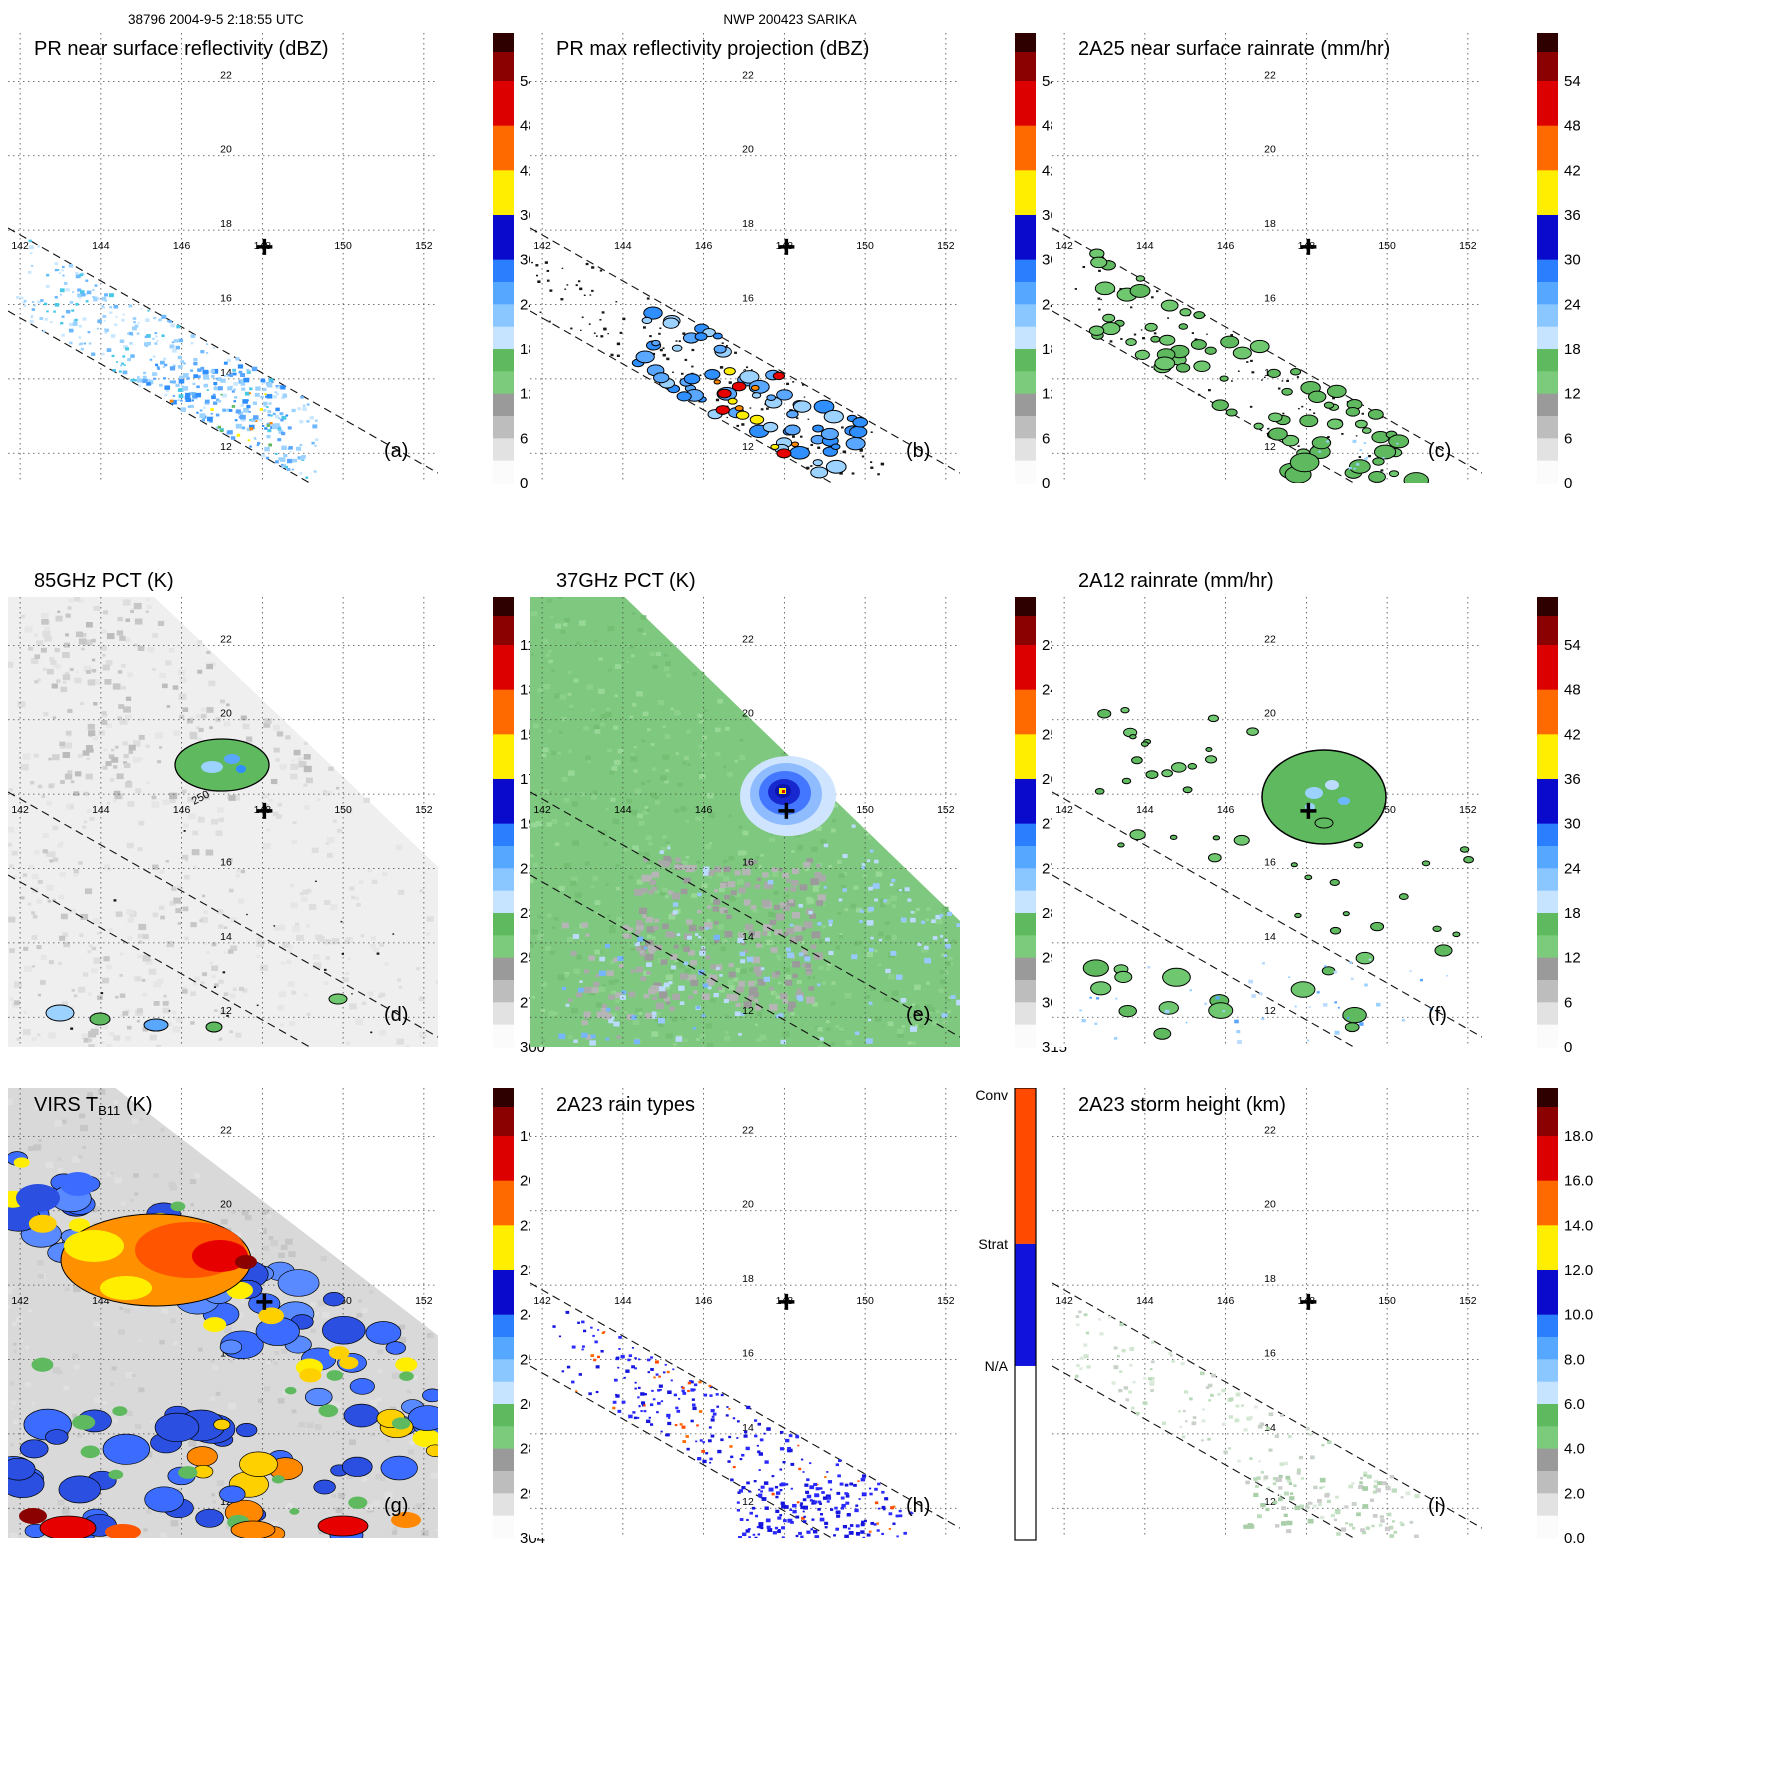  I want to click on panel-c-title: 2A25 near surface rainrate (mm/hr), so click(1234, 49).